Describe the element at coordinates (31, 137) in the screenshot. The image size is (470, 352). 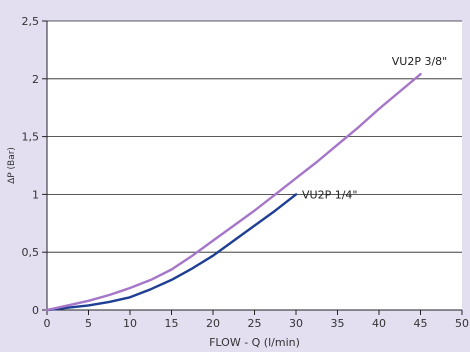
I see `y-tick-label-3: 1,5` at that location.